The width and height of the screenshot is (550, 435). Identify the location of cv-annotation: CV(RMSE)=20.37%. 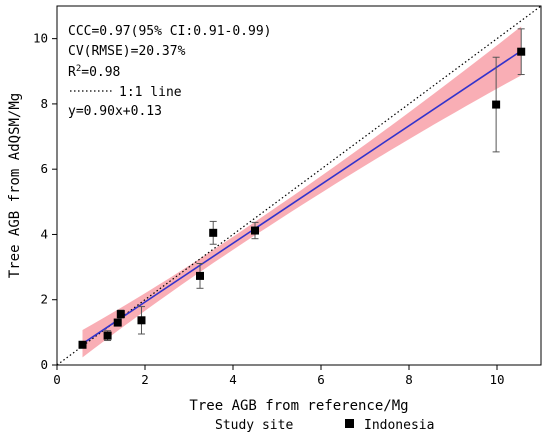
(127, 51).